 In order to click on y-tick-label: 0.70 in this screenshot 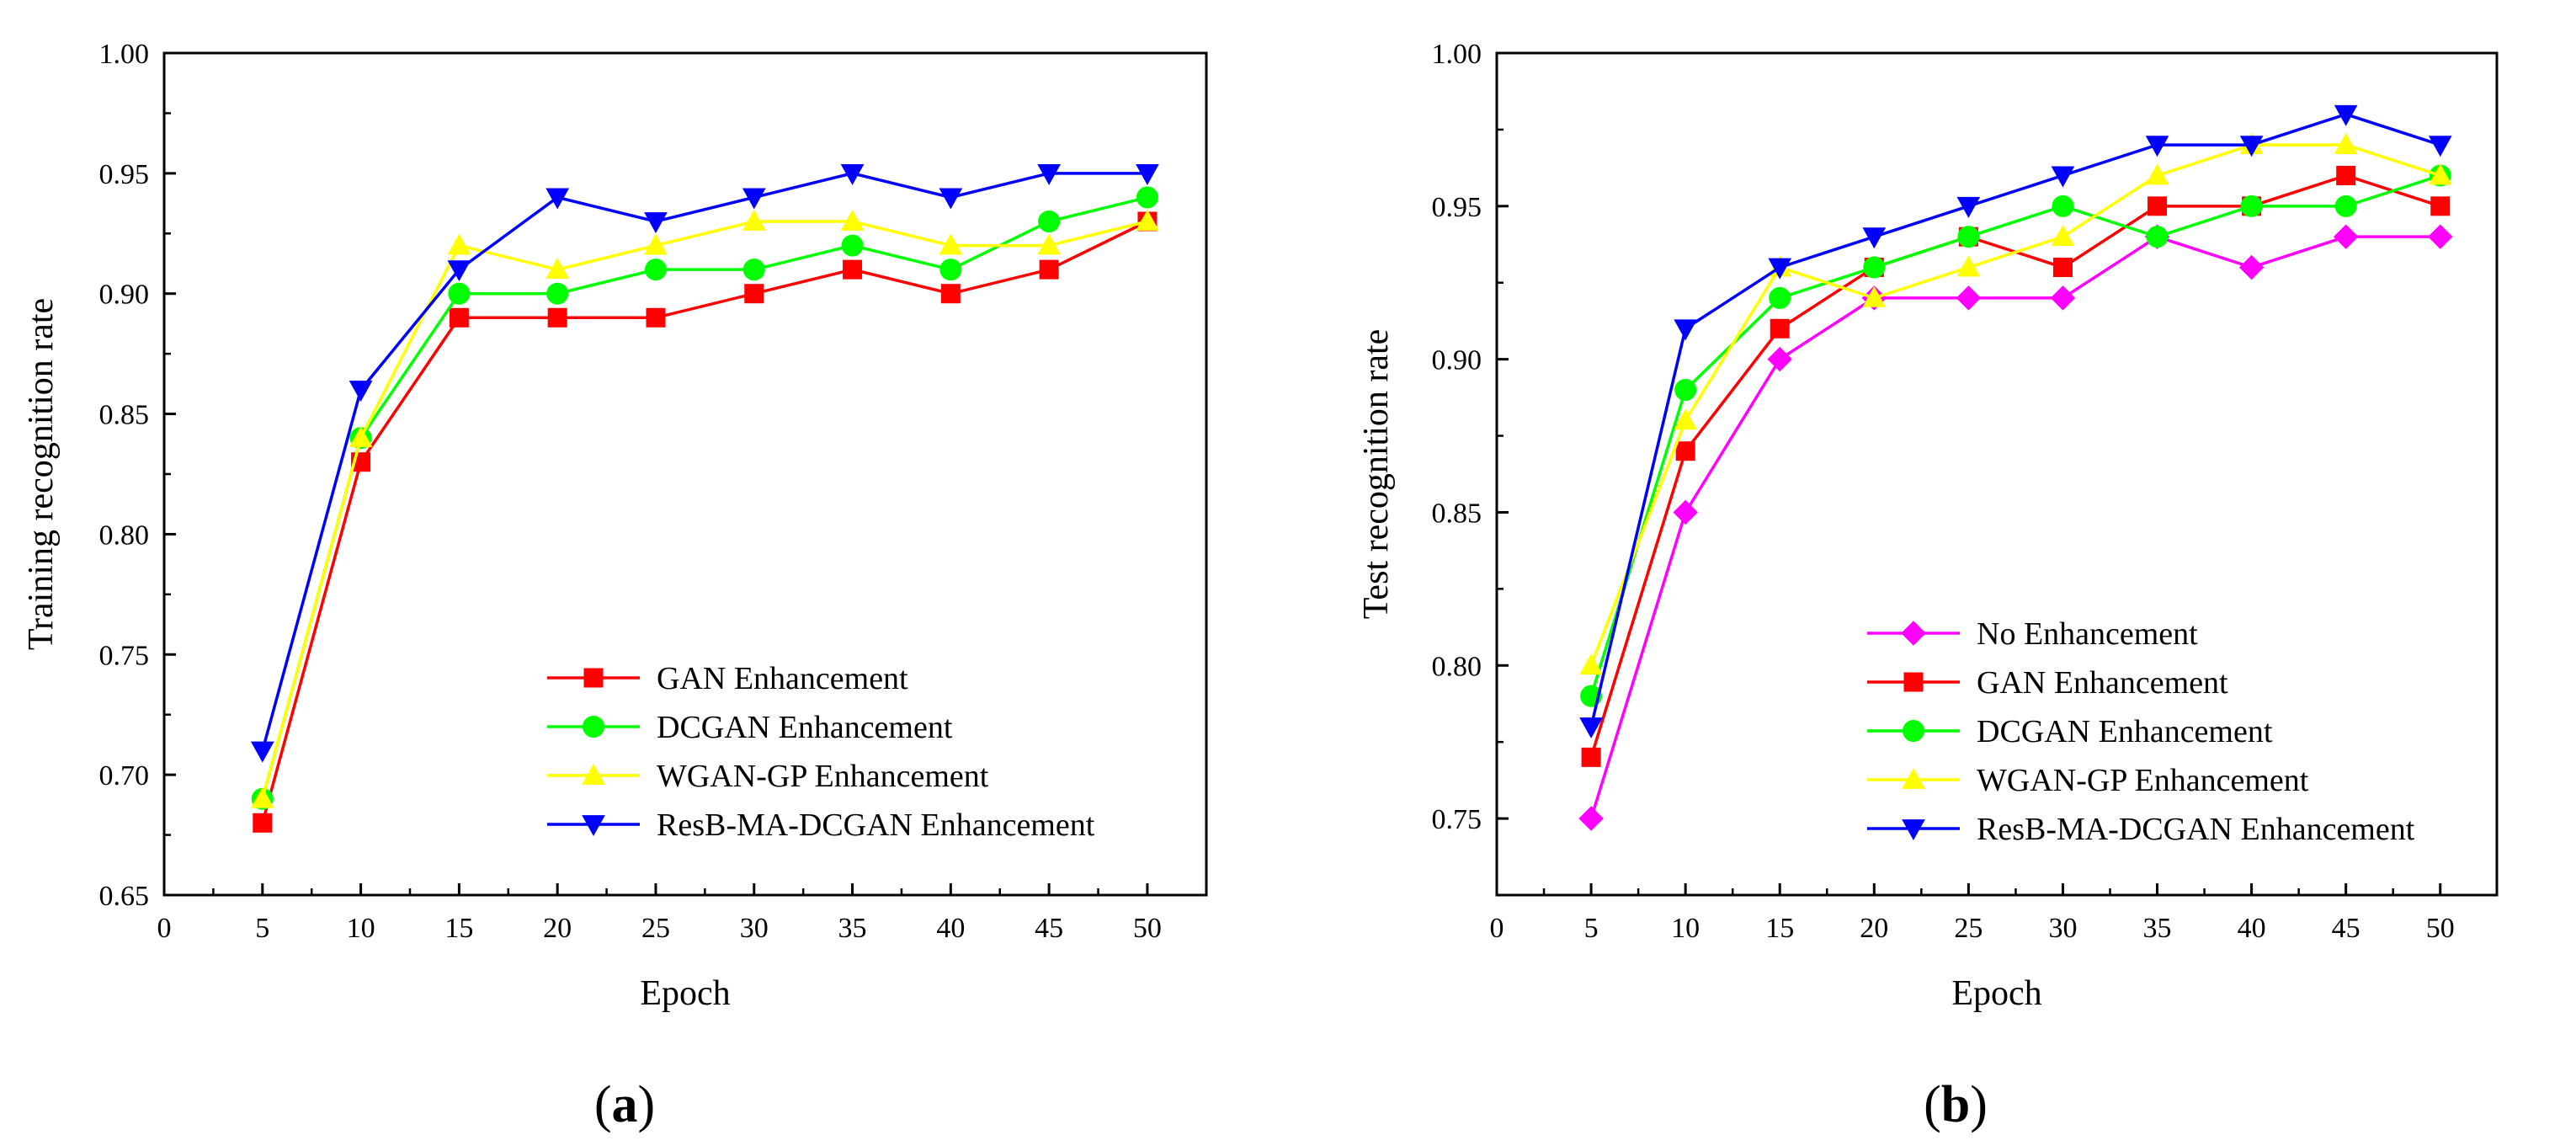, I will do `click(124, 776)`.